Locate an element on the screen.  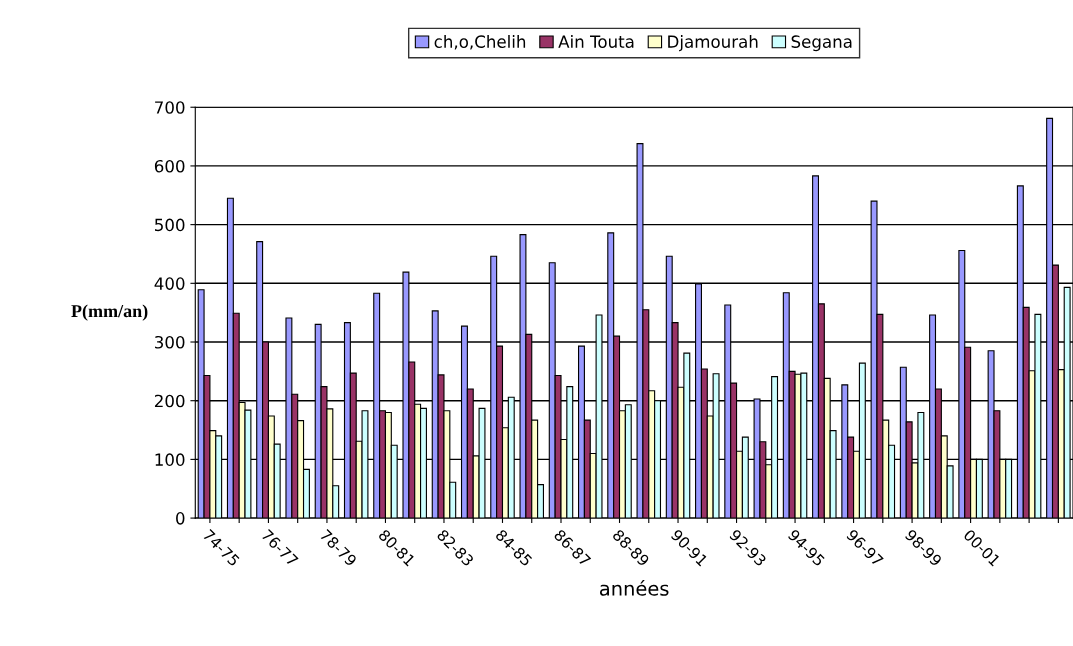
legend-label: Djamourah is located at coordinates (713, 43).